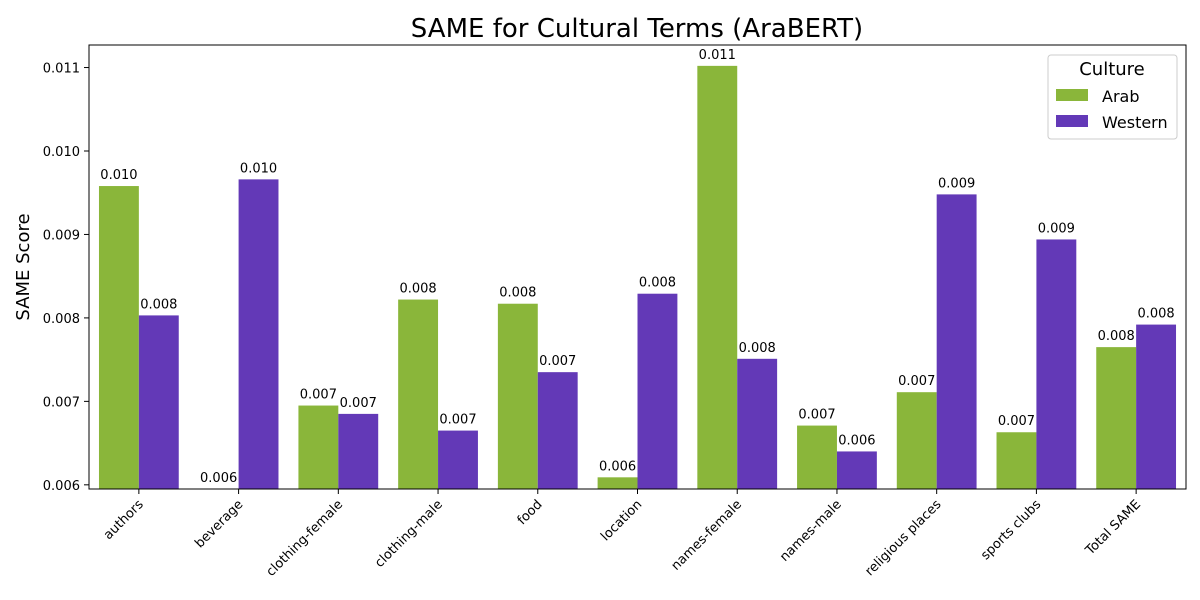 The image size is (1200, 600). What do you see at coordinates (956, 183) in the screenshot?
I see `data-label-western-religious-places: 0.009` at bounding box center [956, 183].